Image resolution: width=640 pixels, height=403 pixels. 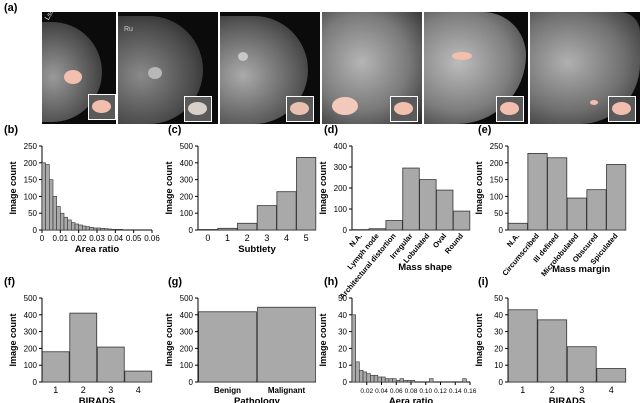 What do you see at coordinates (396, 391) in the screenshot?
I see `chart-h-x-tick-label: 0.06` at bounding box center [396, 391].